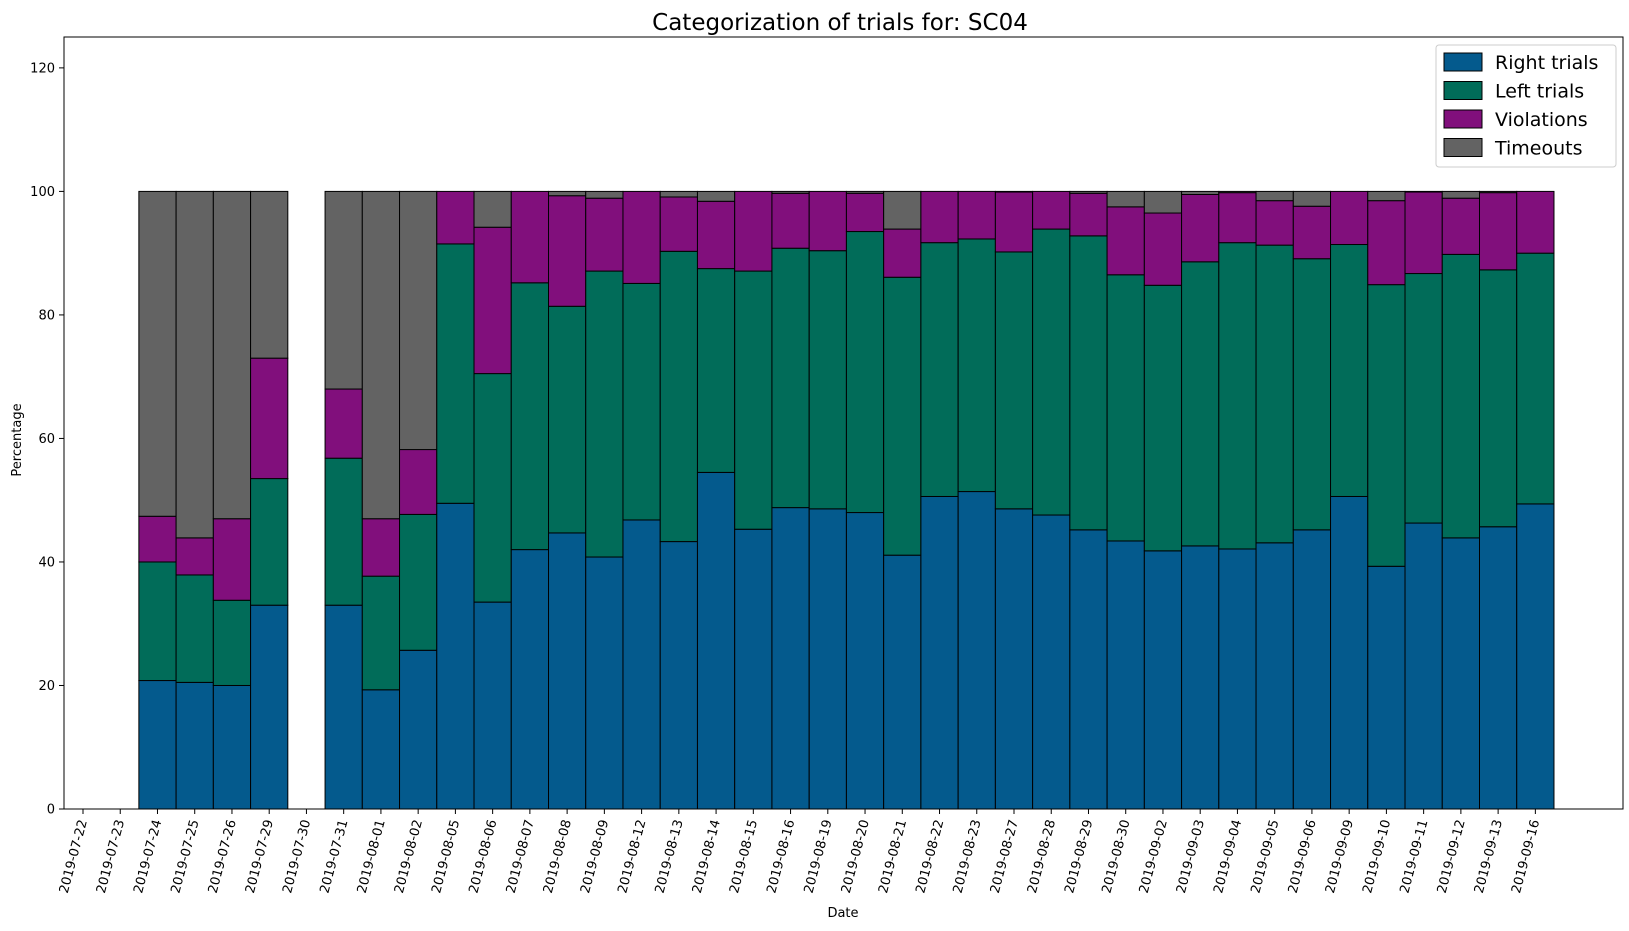 The height and width of the screenshot is (931, 1629). Describe the element at coordinates (1042, 856) in the screenshot. I see `x-tick-label: 2019-08-28` at that location.